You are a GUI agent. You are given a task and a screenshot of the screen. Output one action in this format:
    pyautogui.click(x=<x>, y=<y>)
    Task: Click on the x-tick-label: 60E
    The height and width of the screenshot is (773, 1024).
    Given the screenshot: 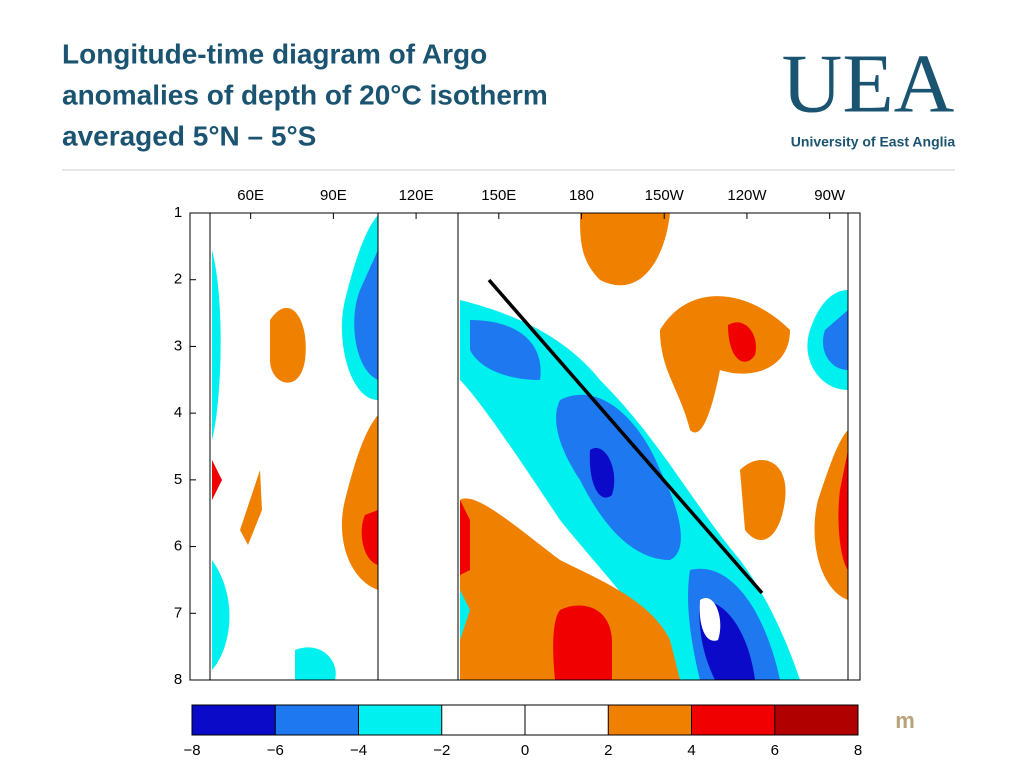 What is the action you would take?
    pyautogui.click(x=250, y=195)
    